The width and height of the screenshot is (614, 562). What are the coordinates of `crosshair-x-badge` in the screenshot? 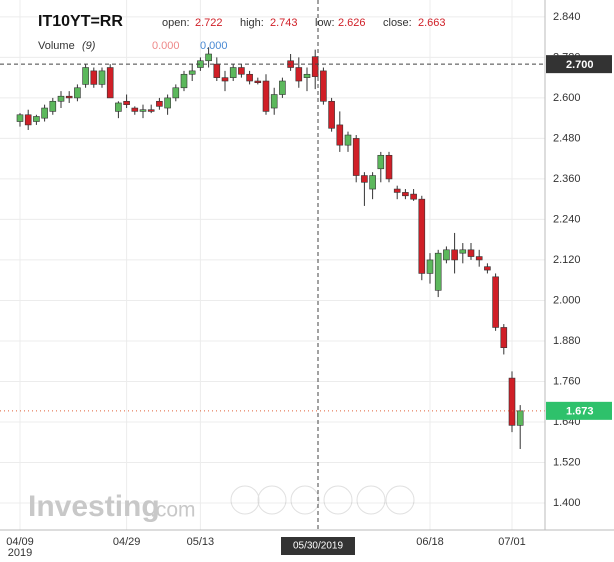 It's located at (318, 546).